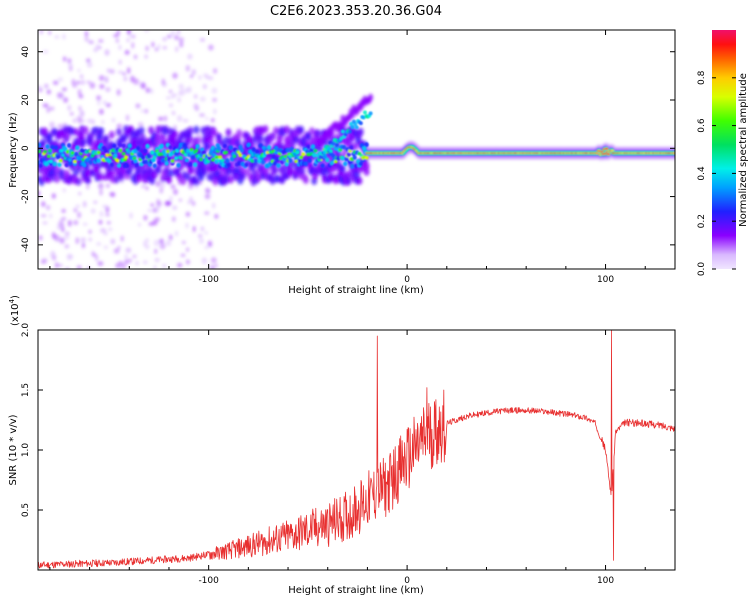  I want to click on snr-xtick-label: 100, so click(605, 581).